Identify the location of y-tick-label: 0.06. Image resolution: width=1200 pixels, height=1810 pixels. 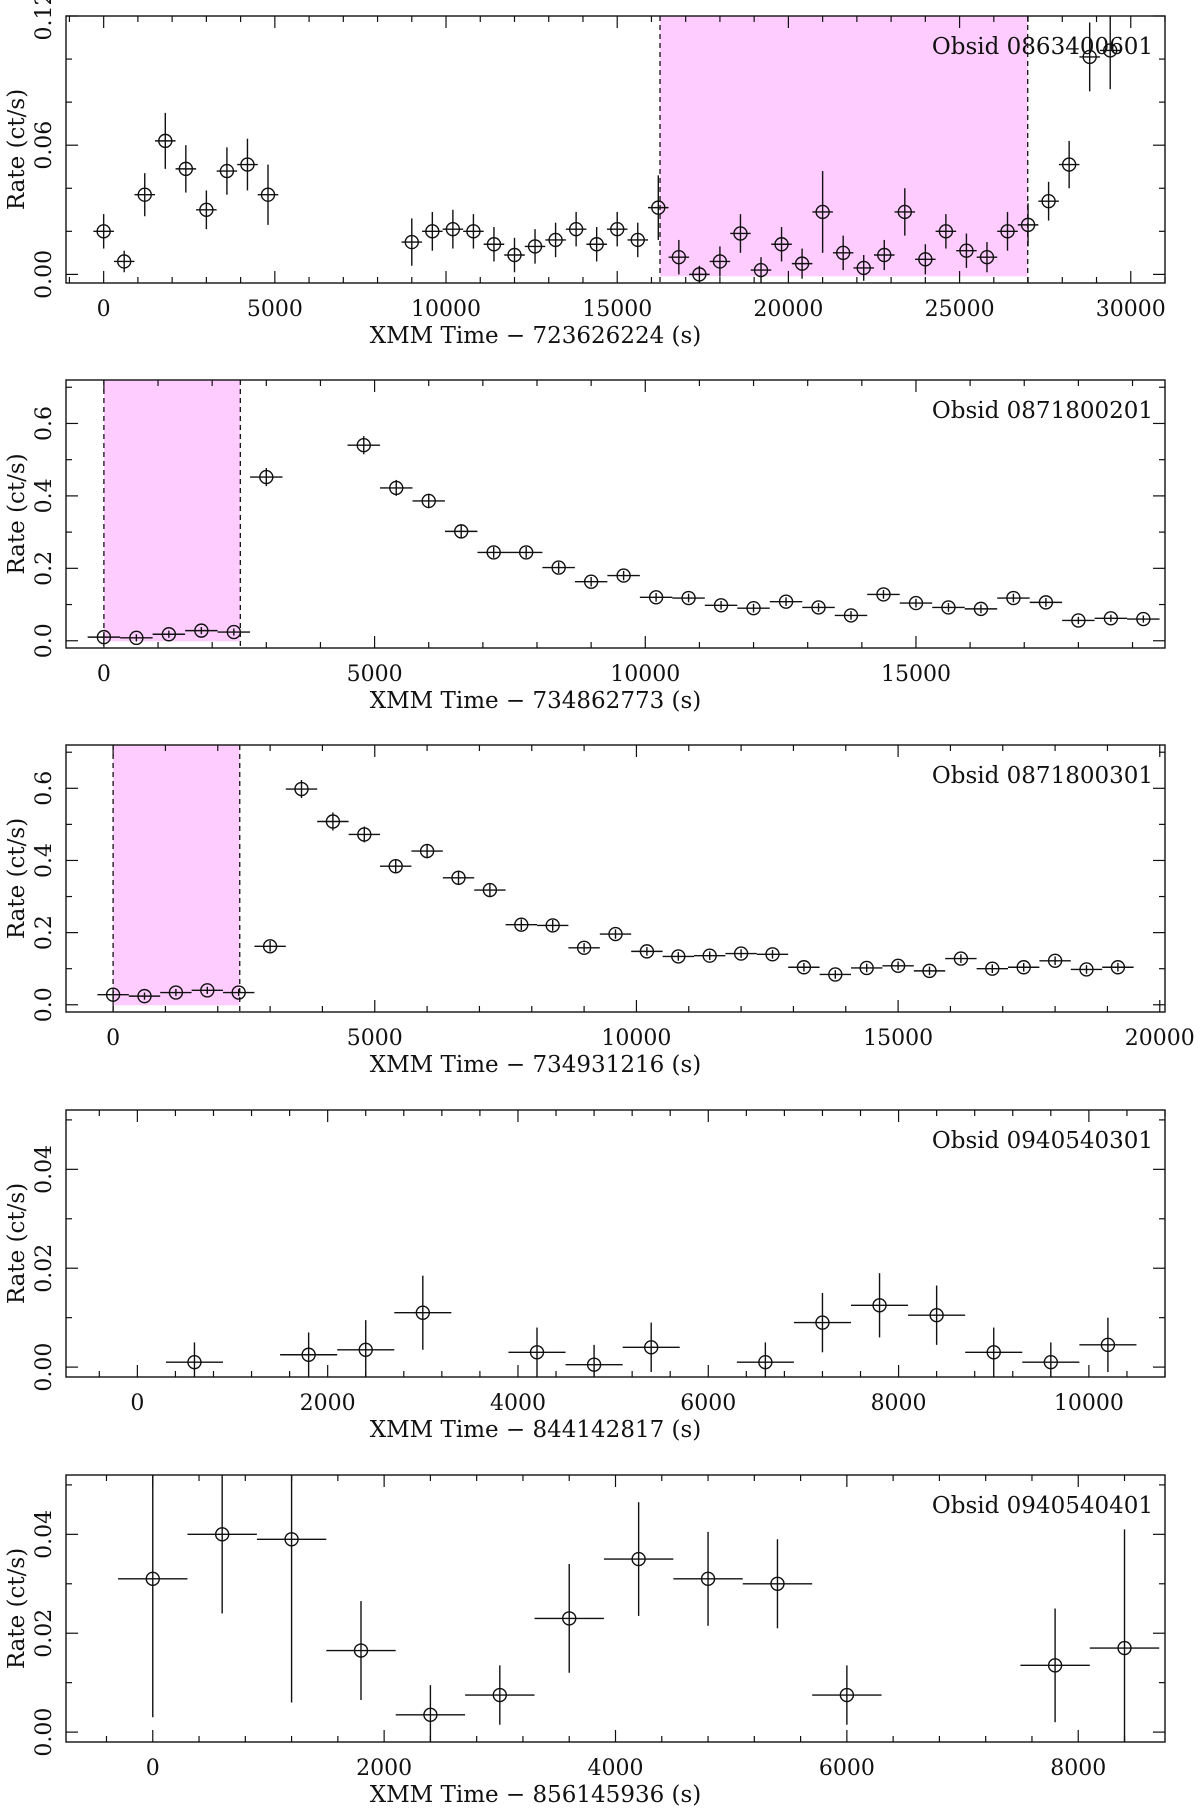
(44, 145).